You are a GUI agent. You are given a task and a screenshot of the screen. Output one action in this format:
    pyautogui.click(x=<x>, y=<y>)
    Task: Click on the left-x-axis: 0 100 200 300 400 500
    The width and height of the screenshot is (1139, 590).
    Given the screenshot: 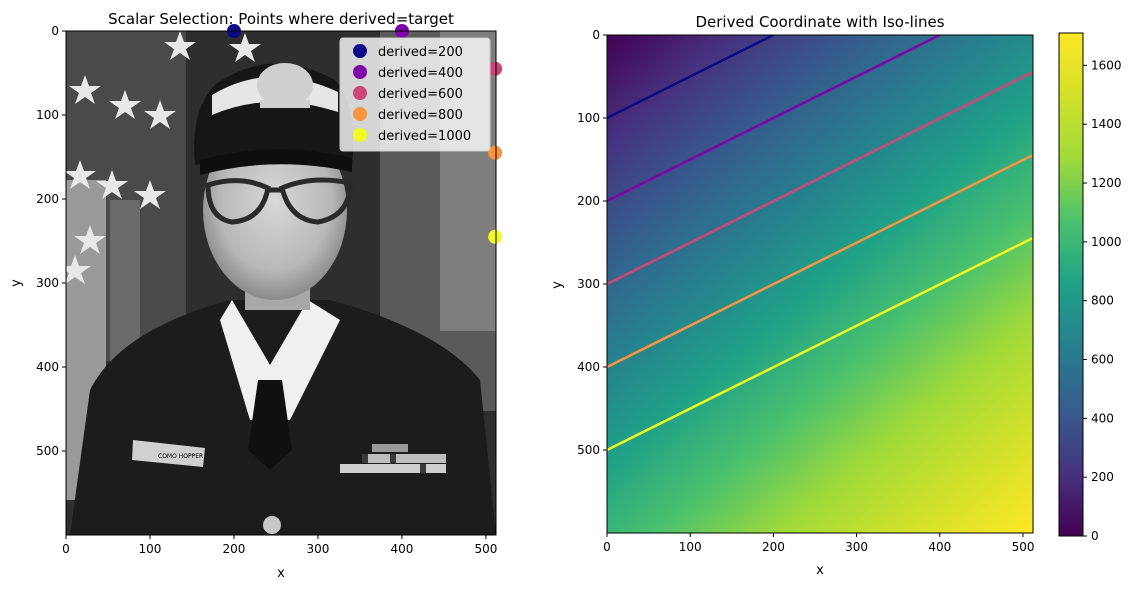 What is the action you would take?
    pyautogui.click(x=279, y=545)
    